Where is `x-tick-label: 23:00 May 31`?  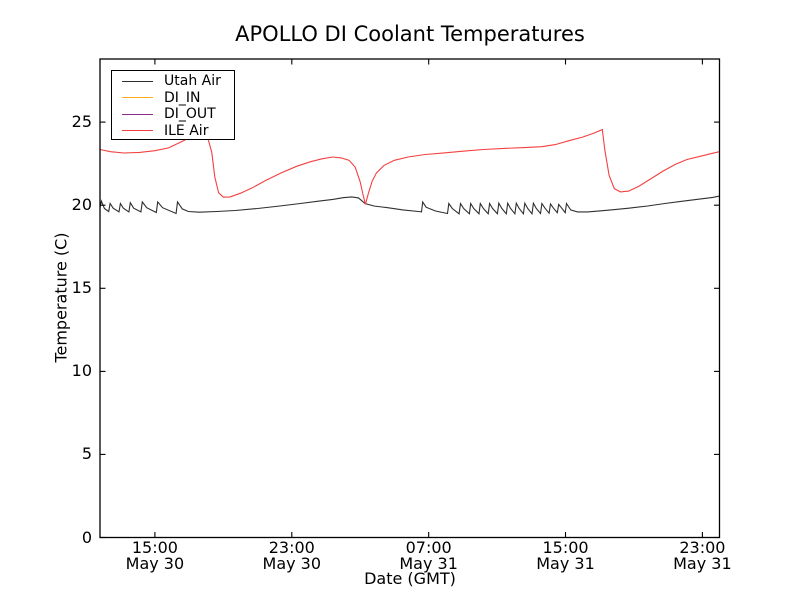 x-tick-label: 23:00 May 31 is located at coordinates (702, 556).